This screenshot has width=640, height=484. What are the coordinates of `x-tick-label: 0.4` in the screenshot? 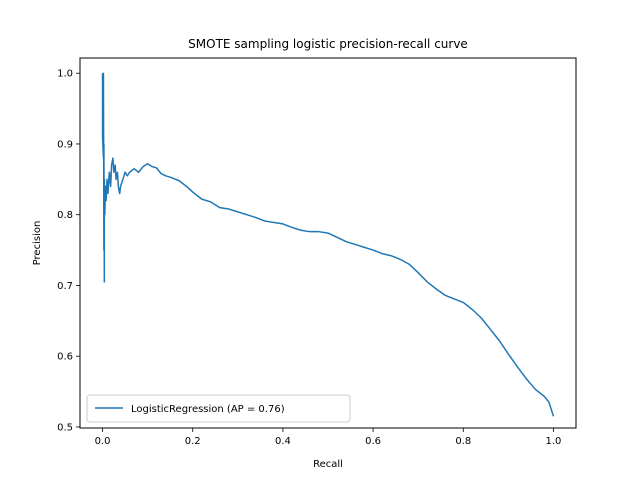 It's located at (283, 441).